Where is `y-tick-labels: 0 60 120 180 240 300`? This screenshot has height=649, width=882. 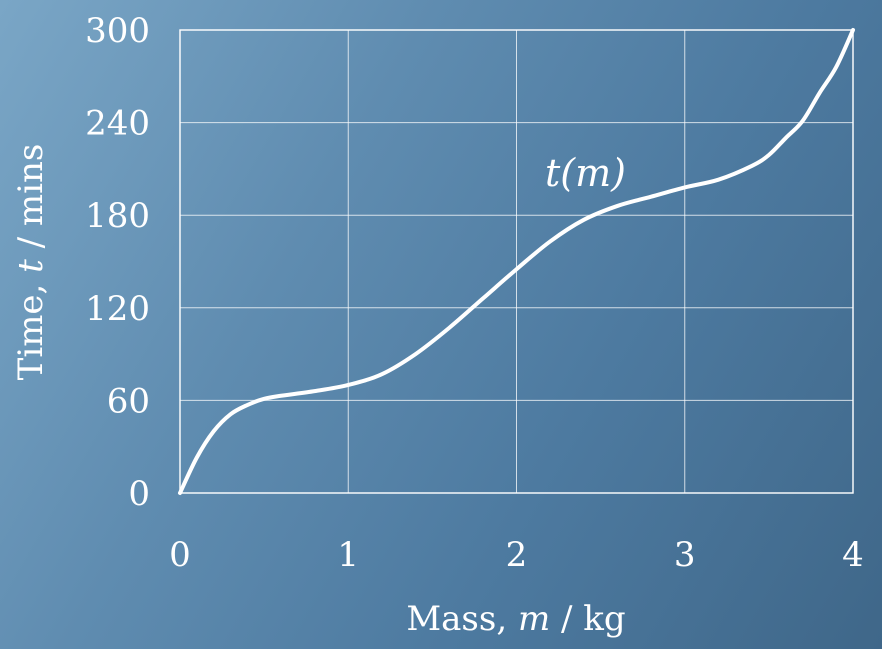 y-tick-labels: 0 60 120 180 240 300 is located at coordinates (117, 262).